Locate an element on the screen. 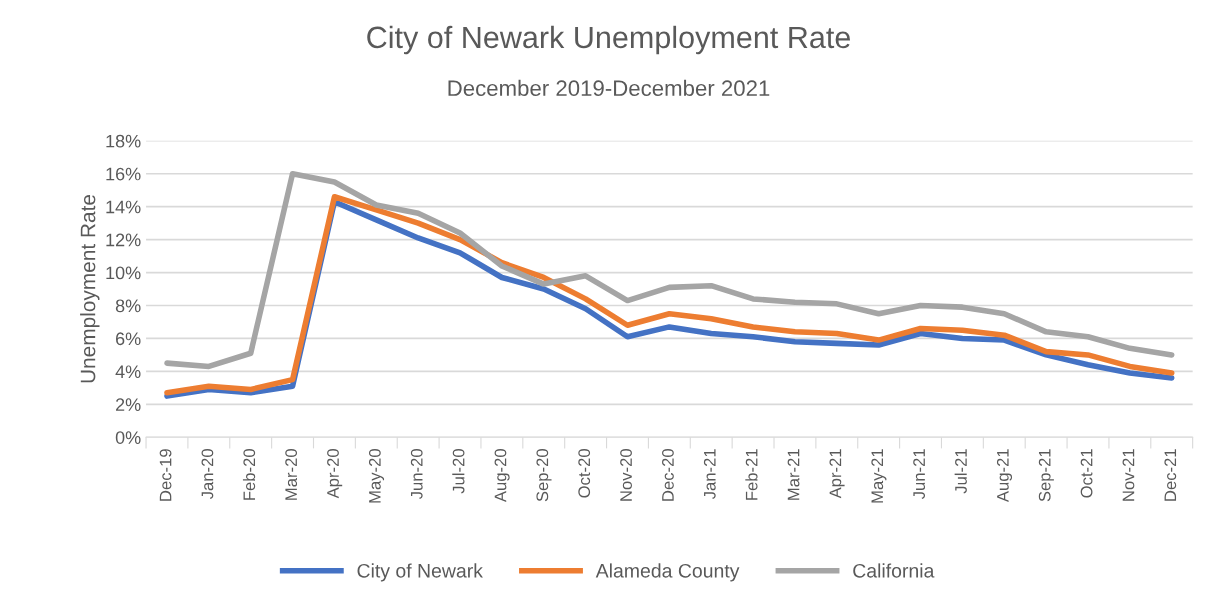 The image size is (1217, 599). y-tick-label: 8% is located at coordinates (128, 306).